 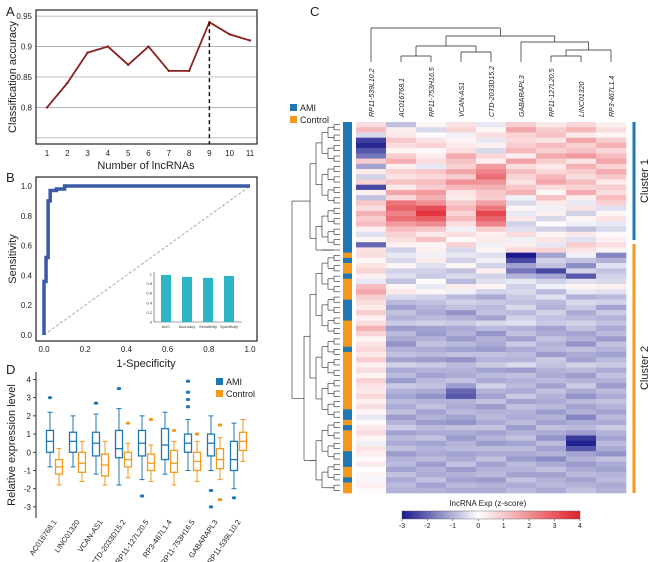 I want to click on b-inset-y-tick-label: 0.2, so click(x=149, y=312).